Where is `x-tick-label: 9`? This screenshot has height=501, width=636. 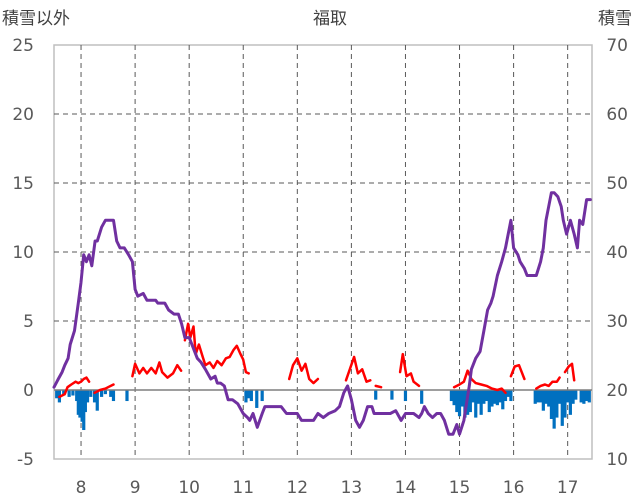
x-tick-label: 9 is located at coordinates (135, 488).